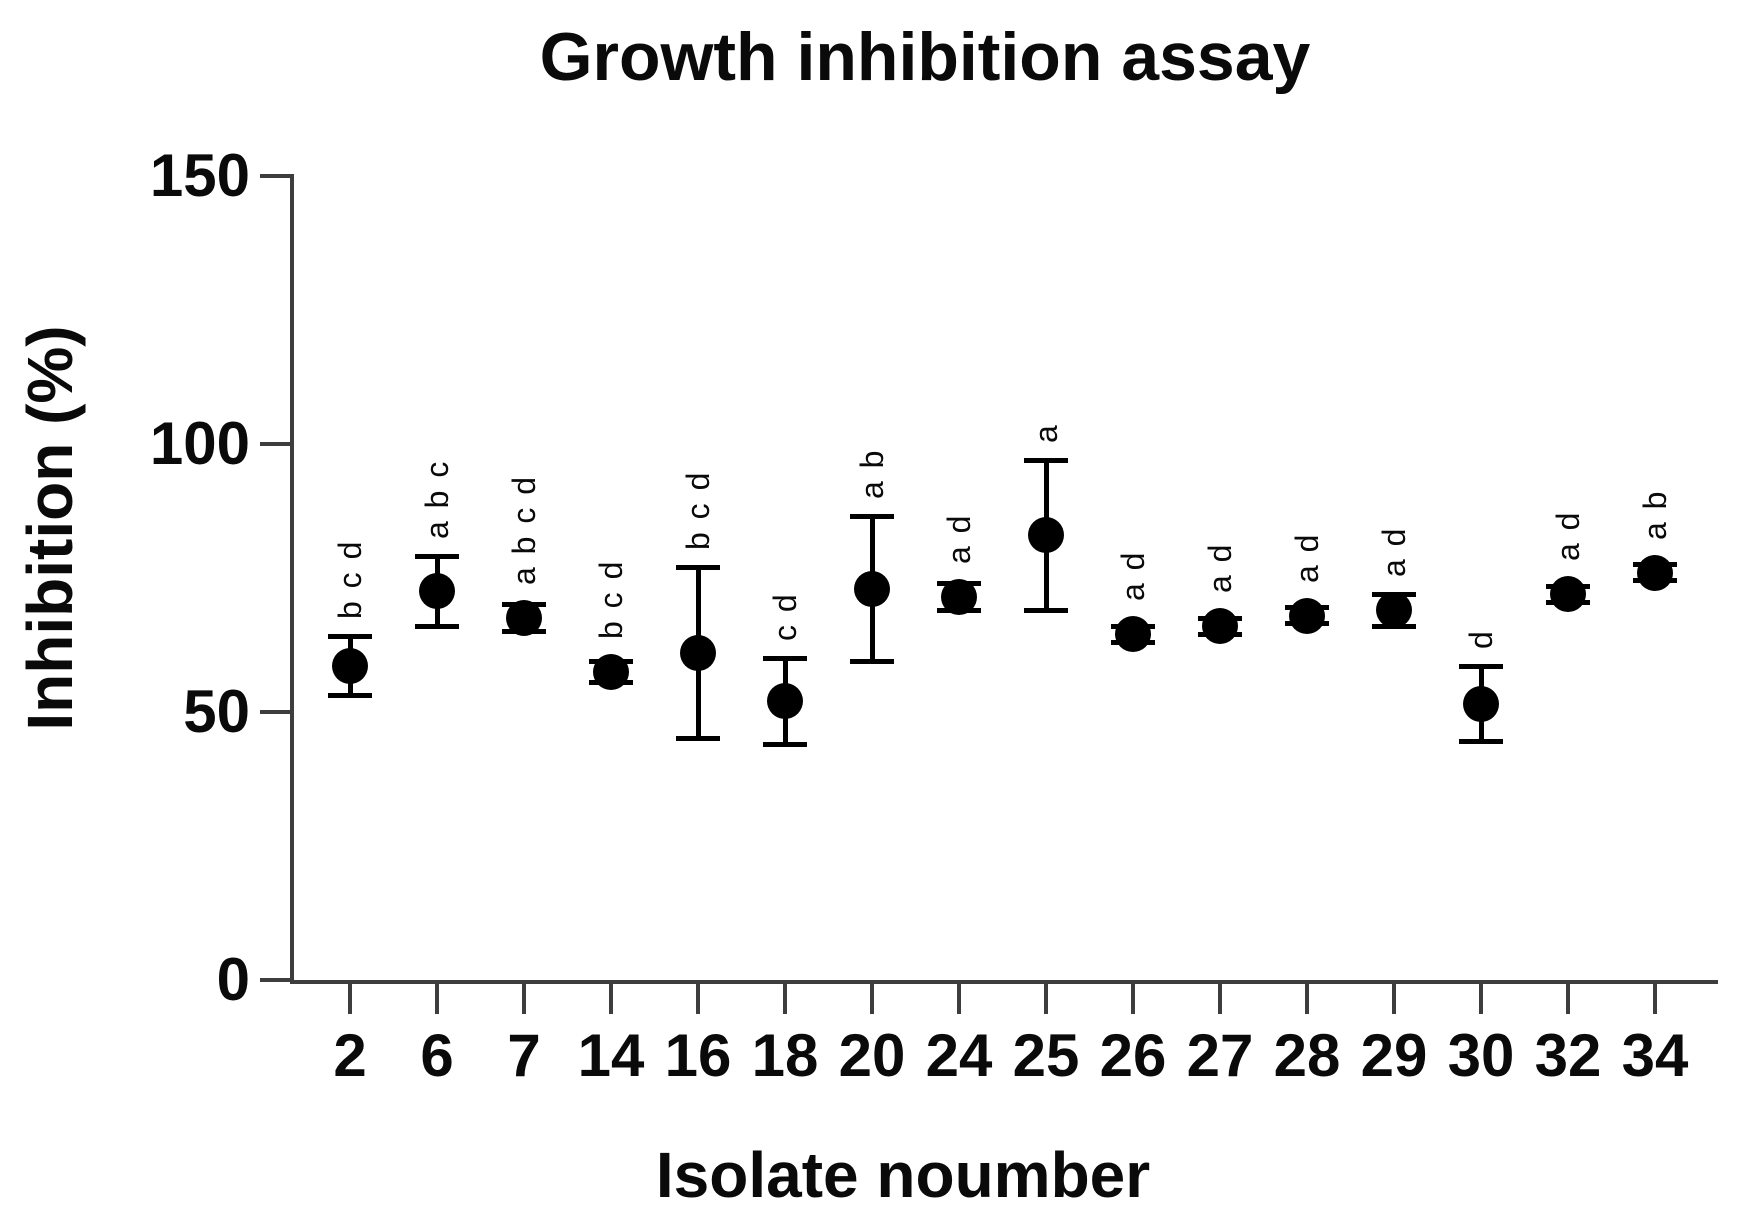  I want to click on significance-letters-isolate-29: a d, so click(1394, 551).